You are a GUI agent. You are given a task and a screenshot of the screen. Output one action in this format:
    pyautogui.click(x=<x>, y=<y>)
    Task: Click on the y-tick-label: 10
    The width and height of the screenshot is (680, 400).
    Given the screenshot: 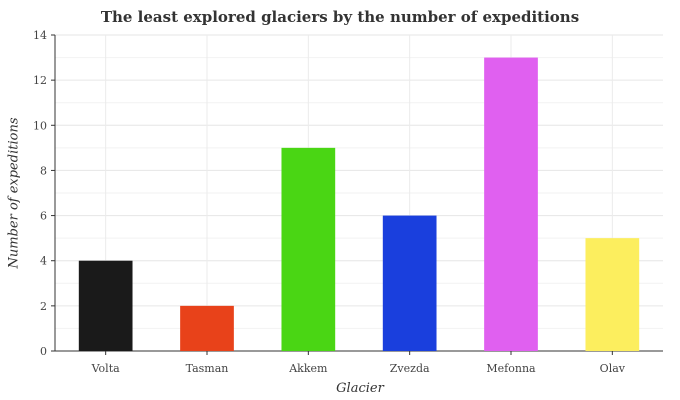 What is the action you would take?
    pyautogui.click(x=40, y=125)
    